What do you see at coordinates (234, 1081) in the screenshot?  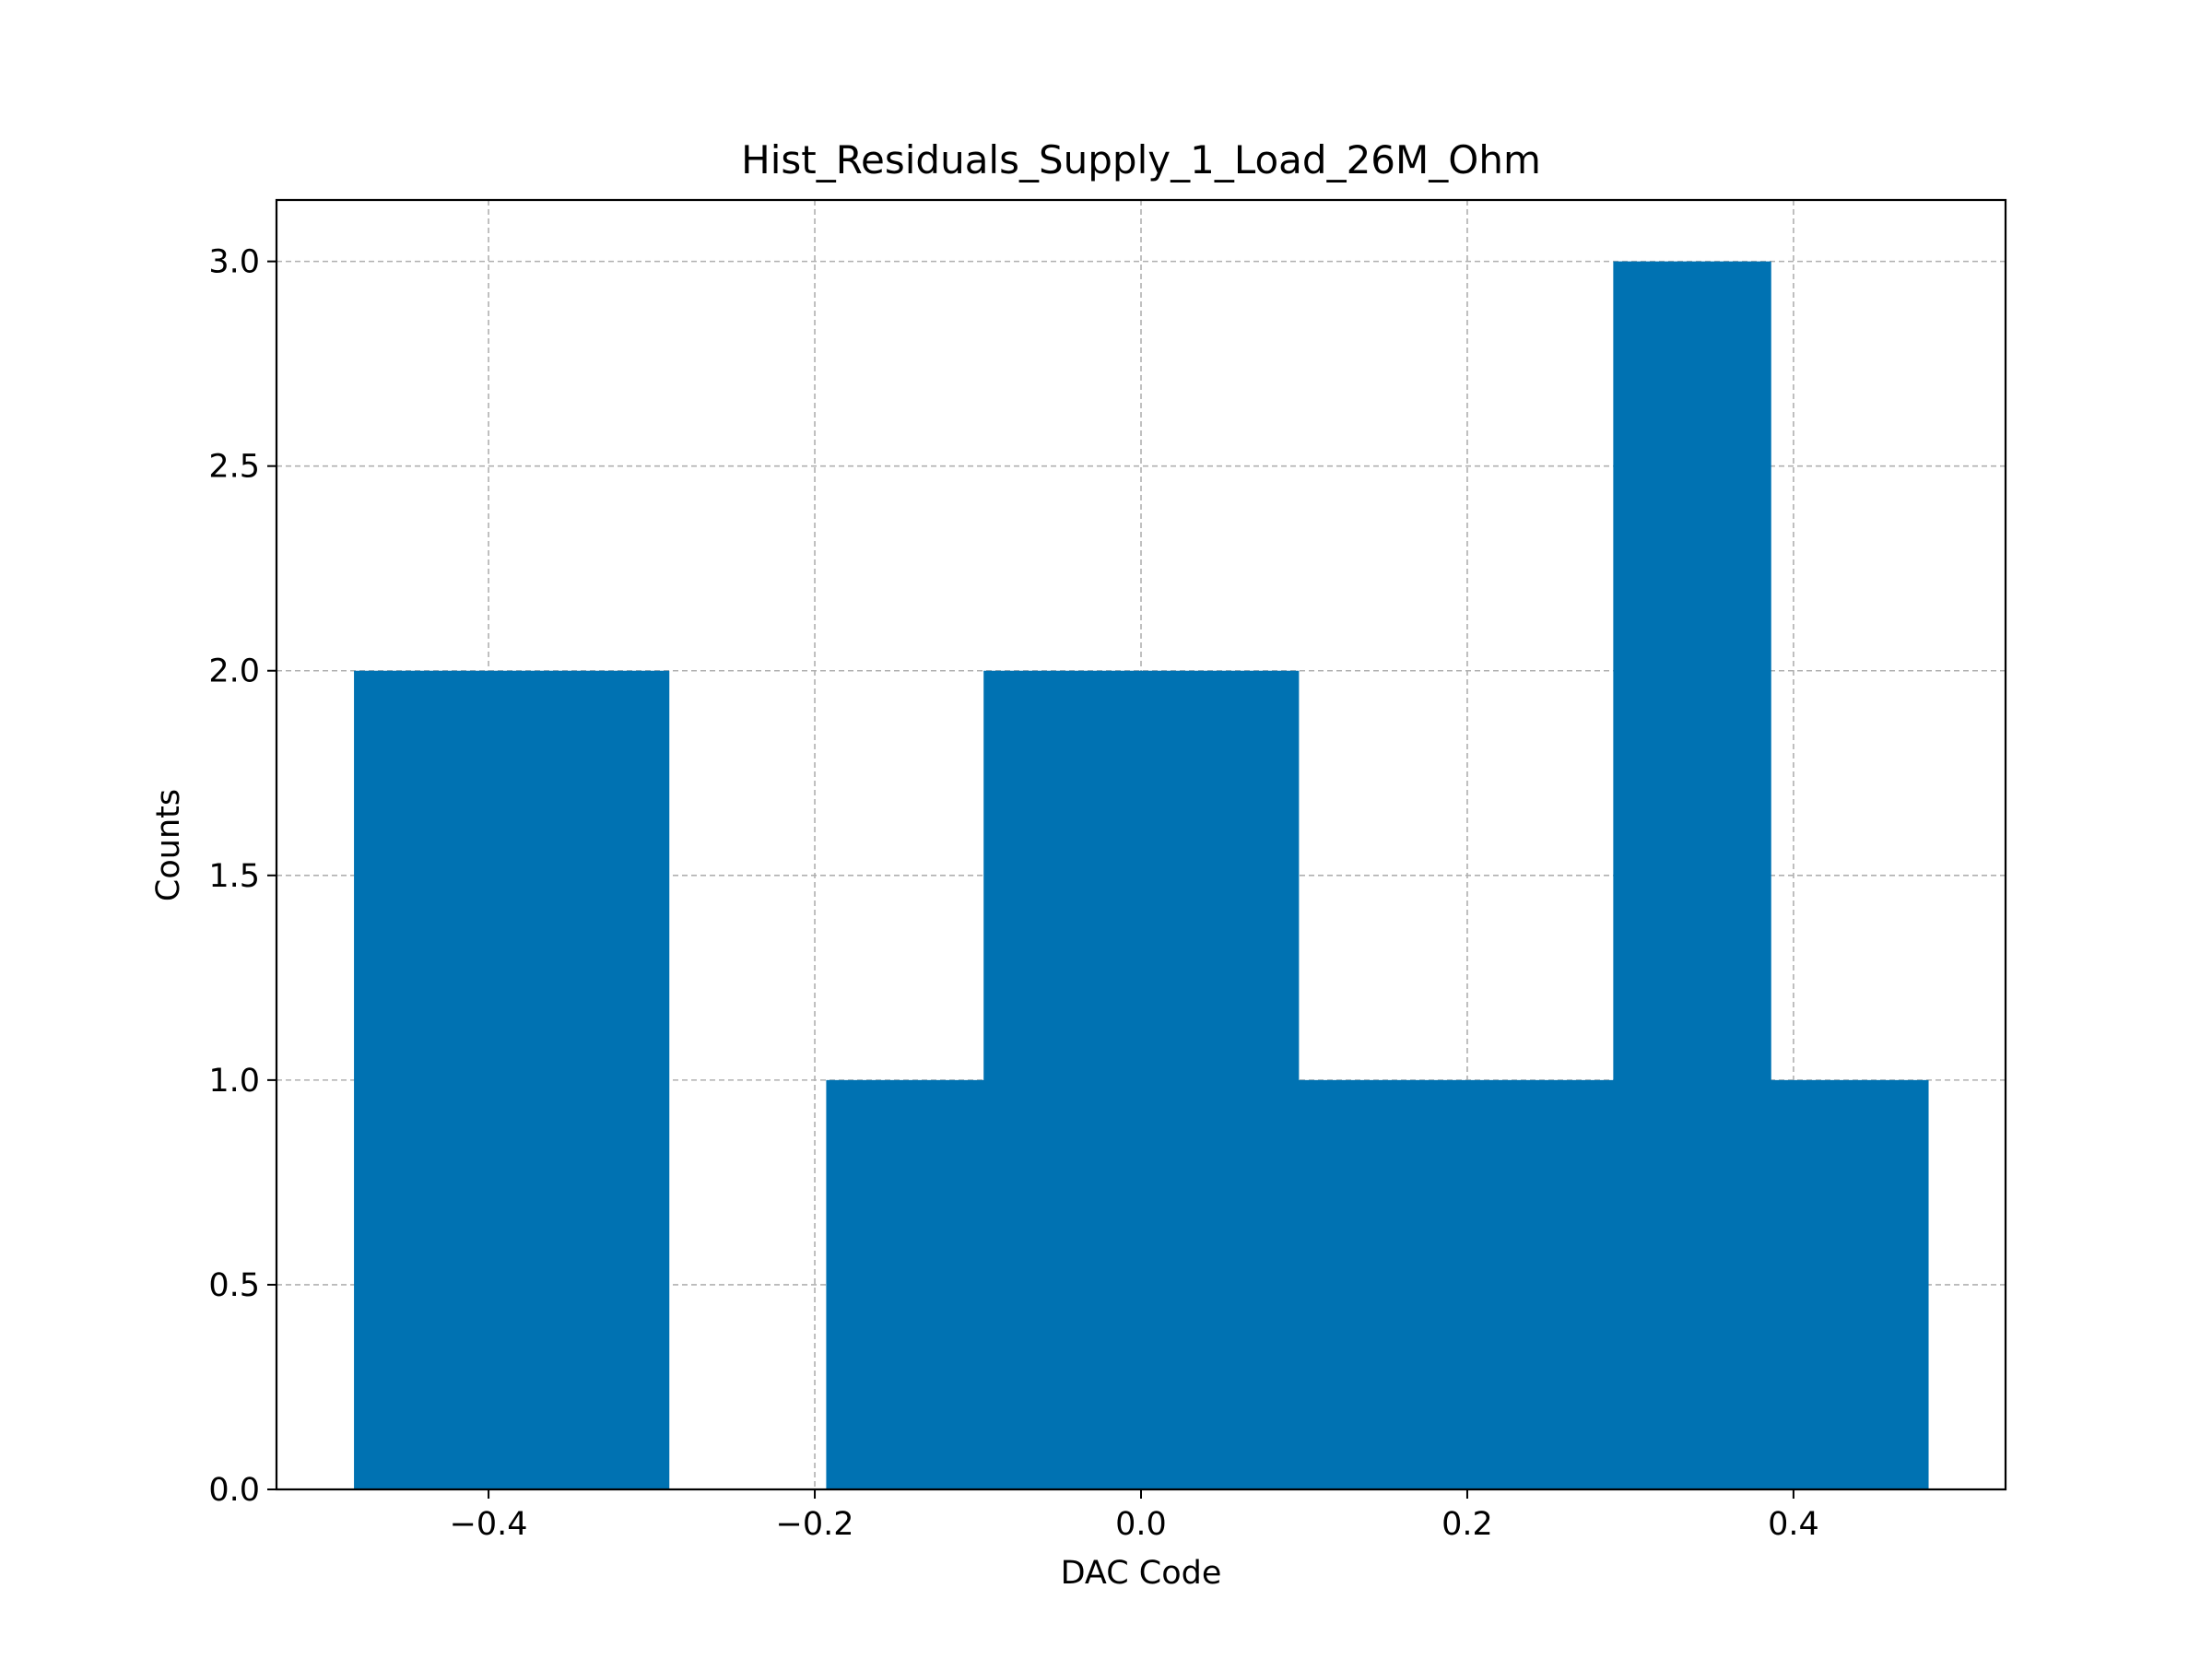 I see `y-tick-label: 1.0` at bounding box center [234, 1081].